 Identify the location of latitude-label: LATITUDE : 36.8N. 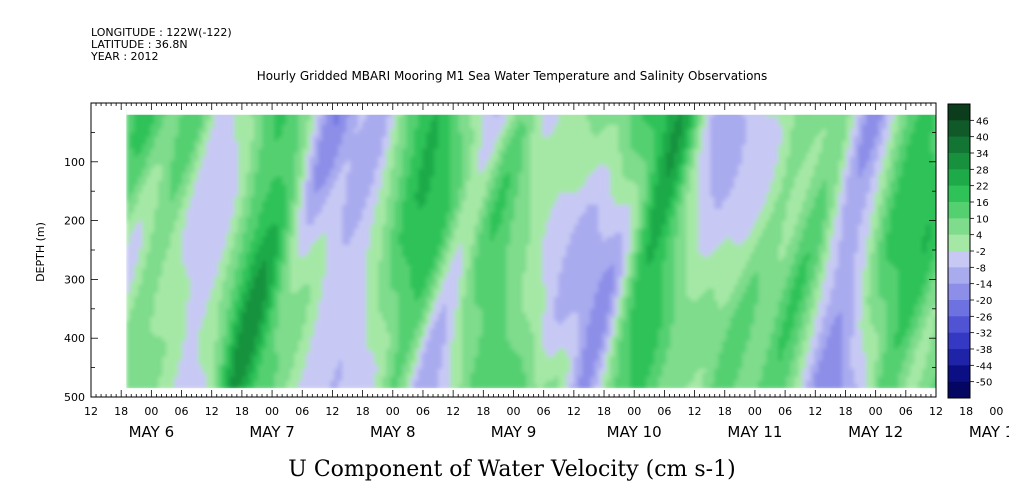
(139, 44).